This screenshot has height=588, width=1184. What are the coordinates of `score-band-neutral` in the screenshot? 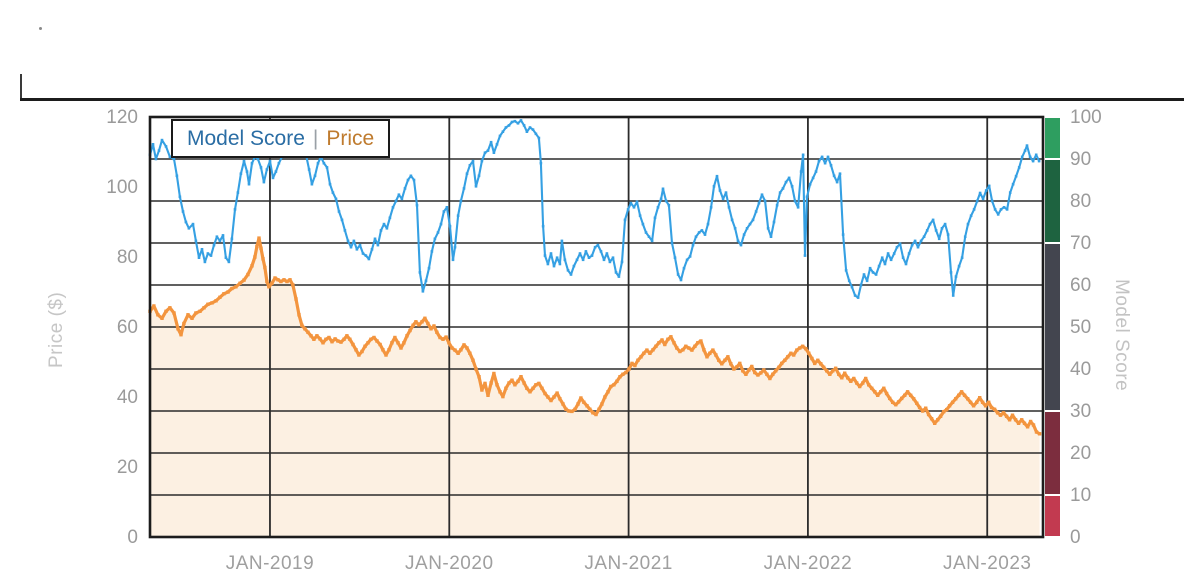 It's located at (1052, 327).